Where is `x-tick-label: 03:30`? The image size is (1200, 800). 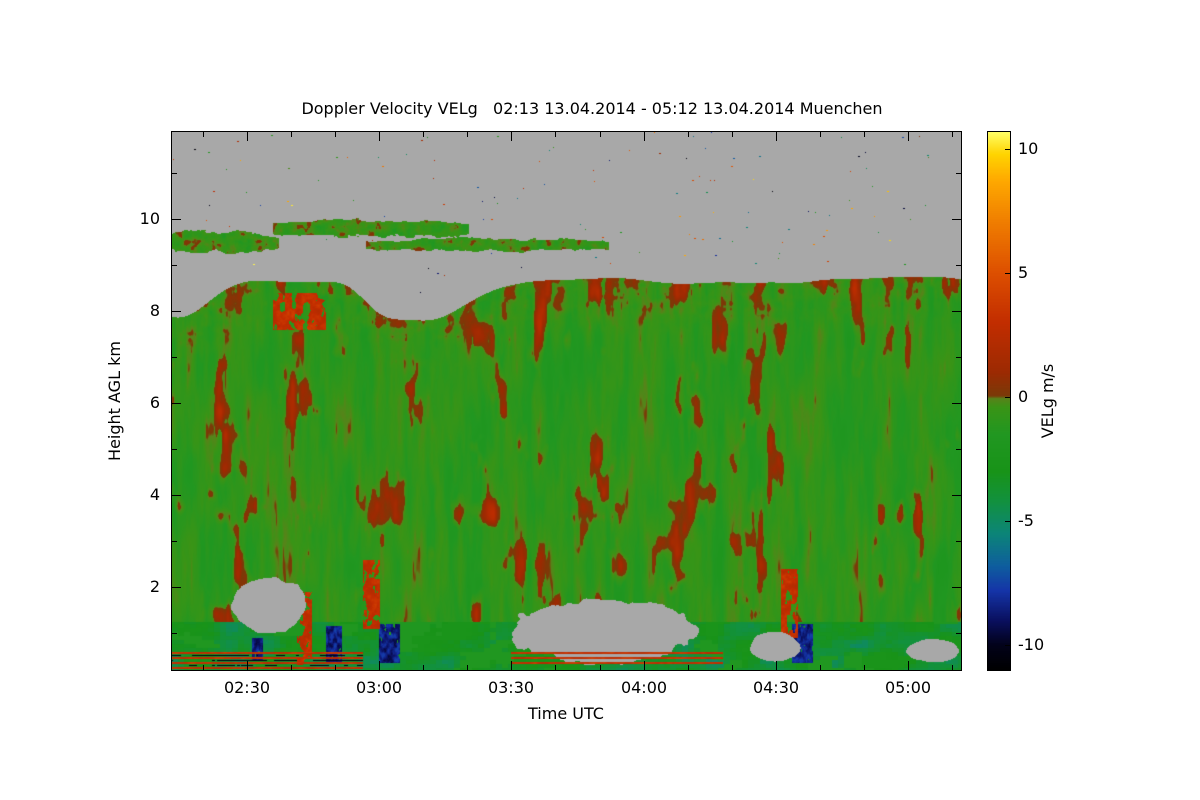 x-tick-label: 03:30 is located at coordinates (511, 687).